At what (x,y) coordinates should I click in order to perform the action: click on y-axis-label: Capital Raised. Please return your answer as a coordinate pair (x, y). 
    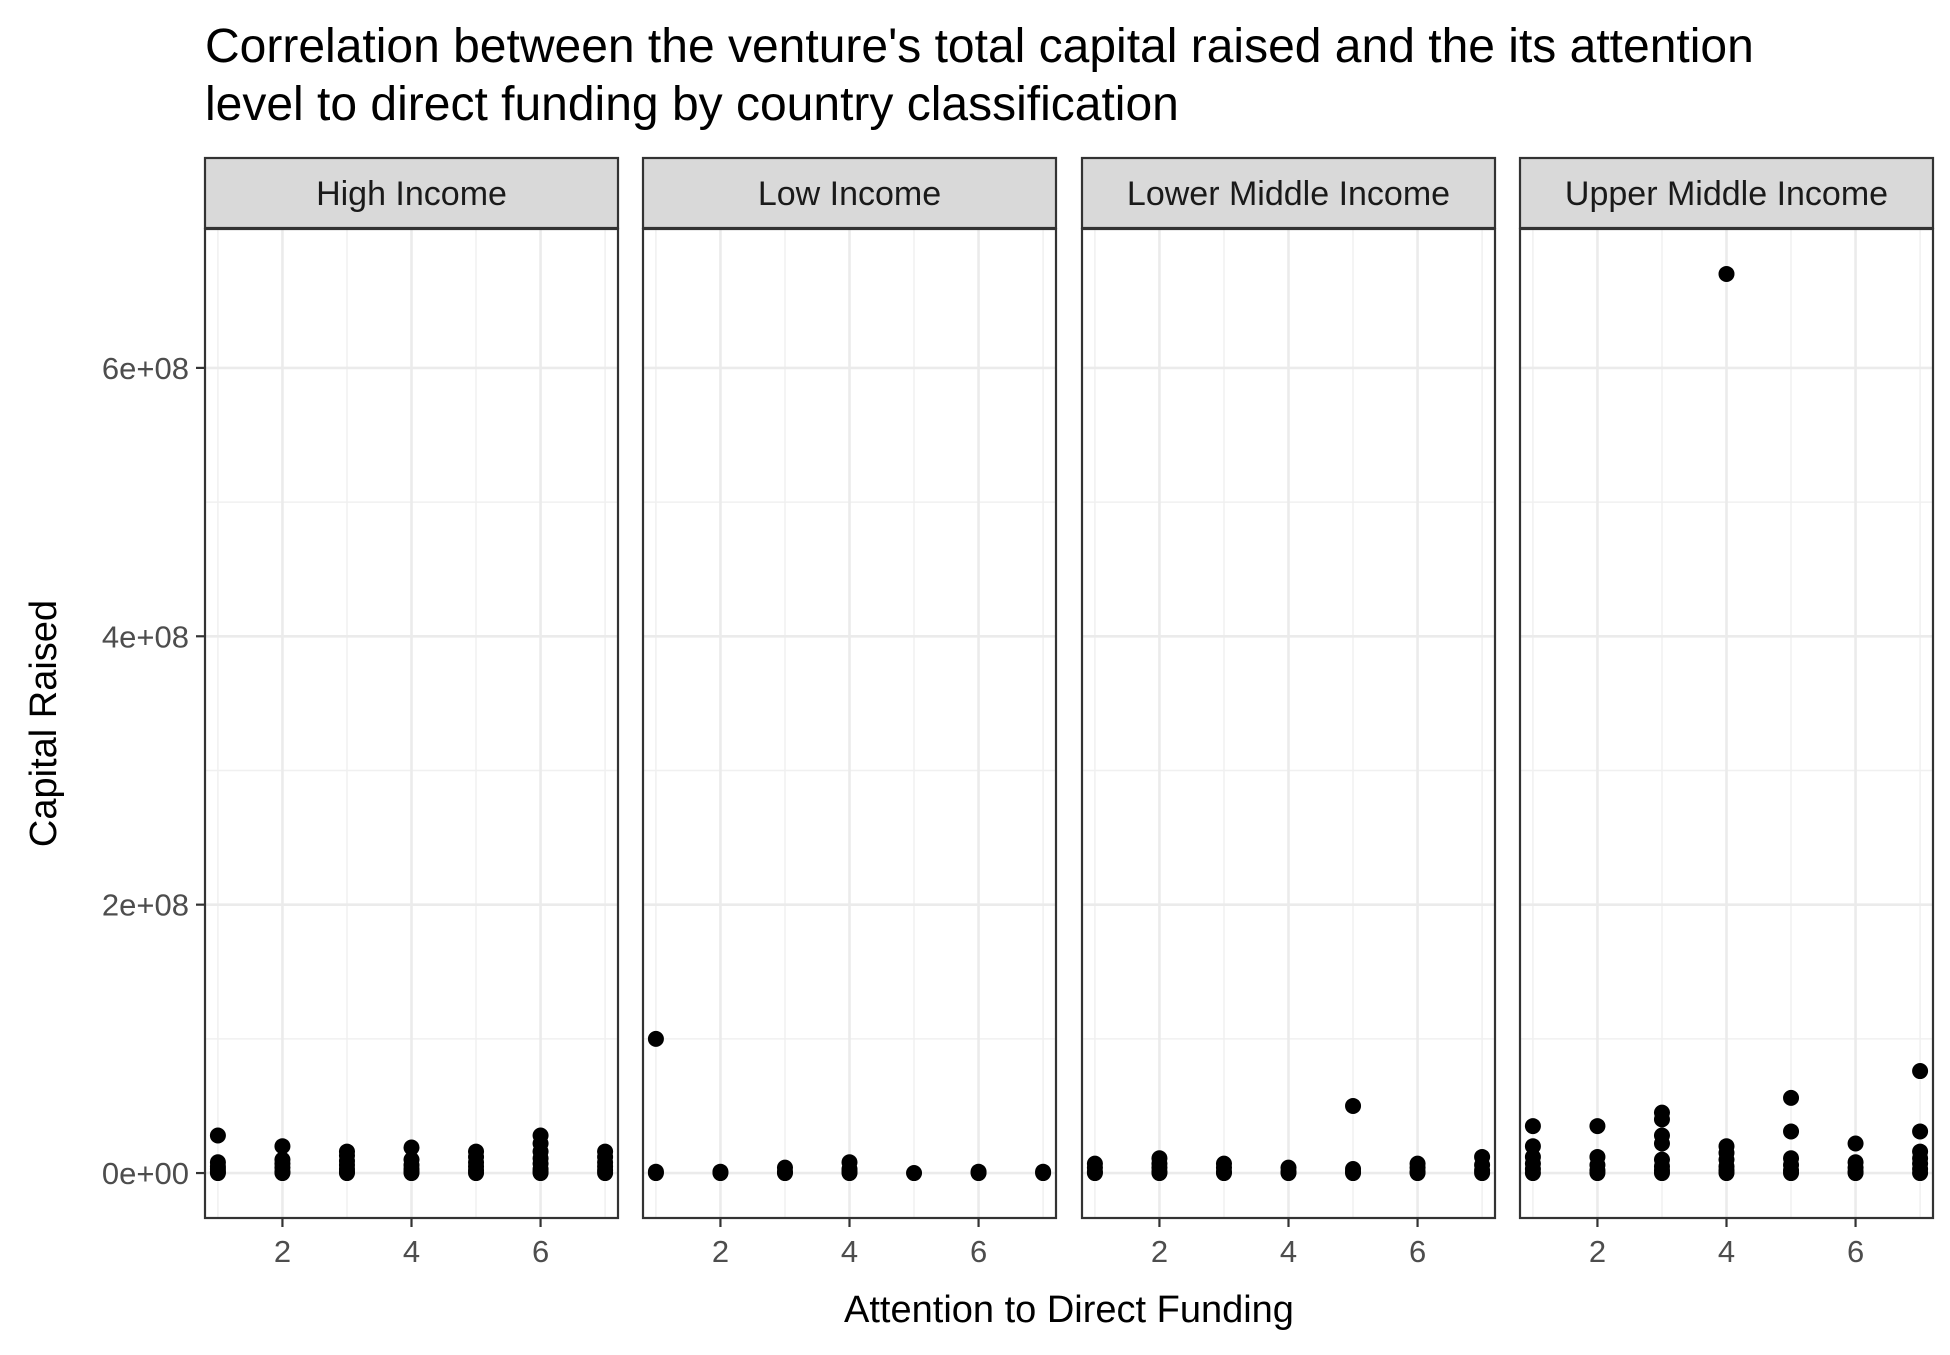
    Looking at the image, I should click on (44, 723).